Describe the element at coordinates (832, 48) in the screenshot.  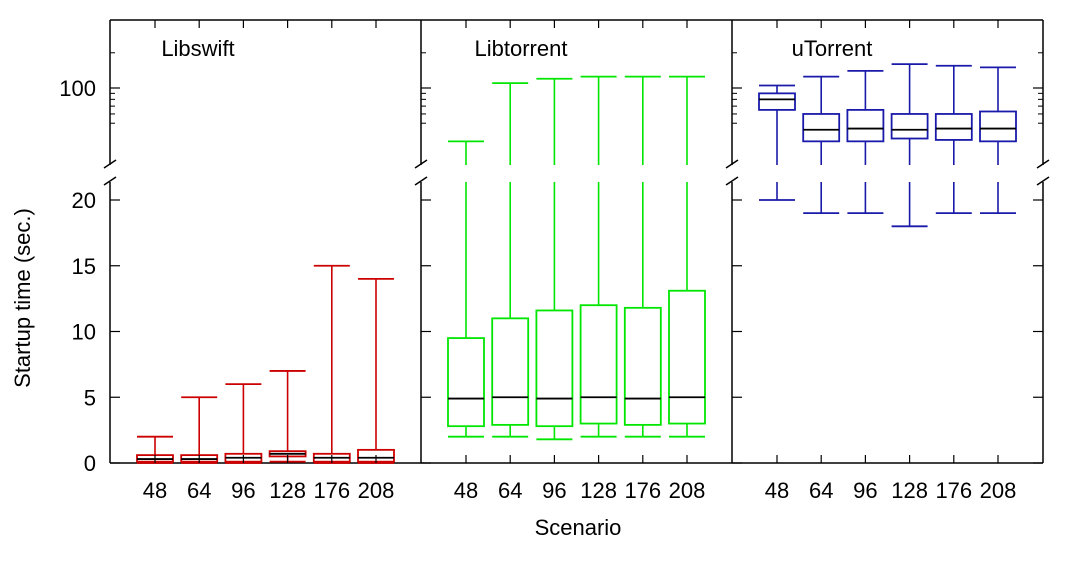
I see `panel-title-utorrent: uTorrent` at that location.